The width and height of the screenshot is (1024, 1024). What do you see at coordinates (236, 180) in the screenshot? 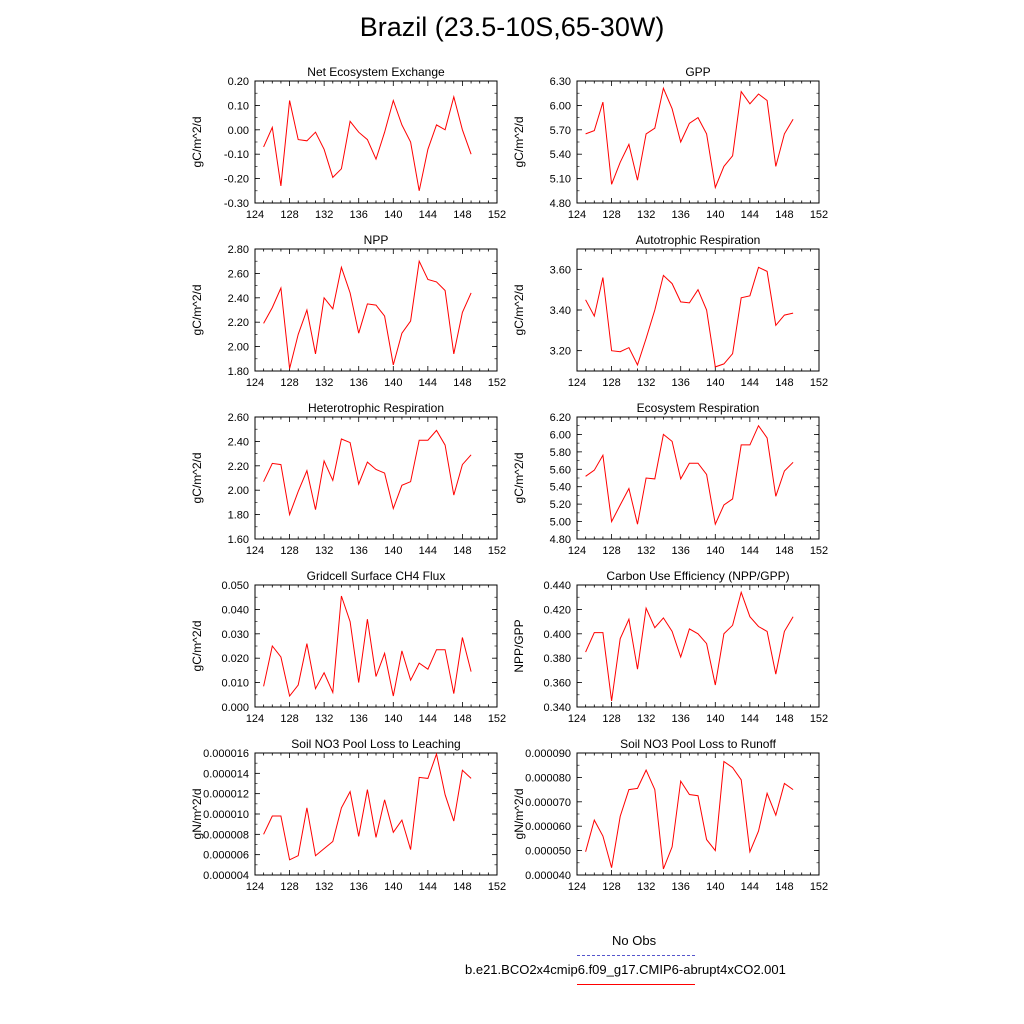
I see `y-tick-label: -0.20` at bounding box center [236, 180].